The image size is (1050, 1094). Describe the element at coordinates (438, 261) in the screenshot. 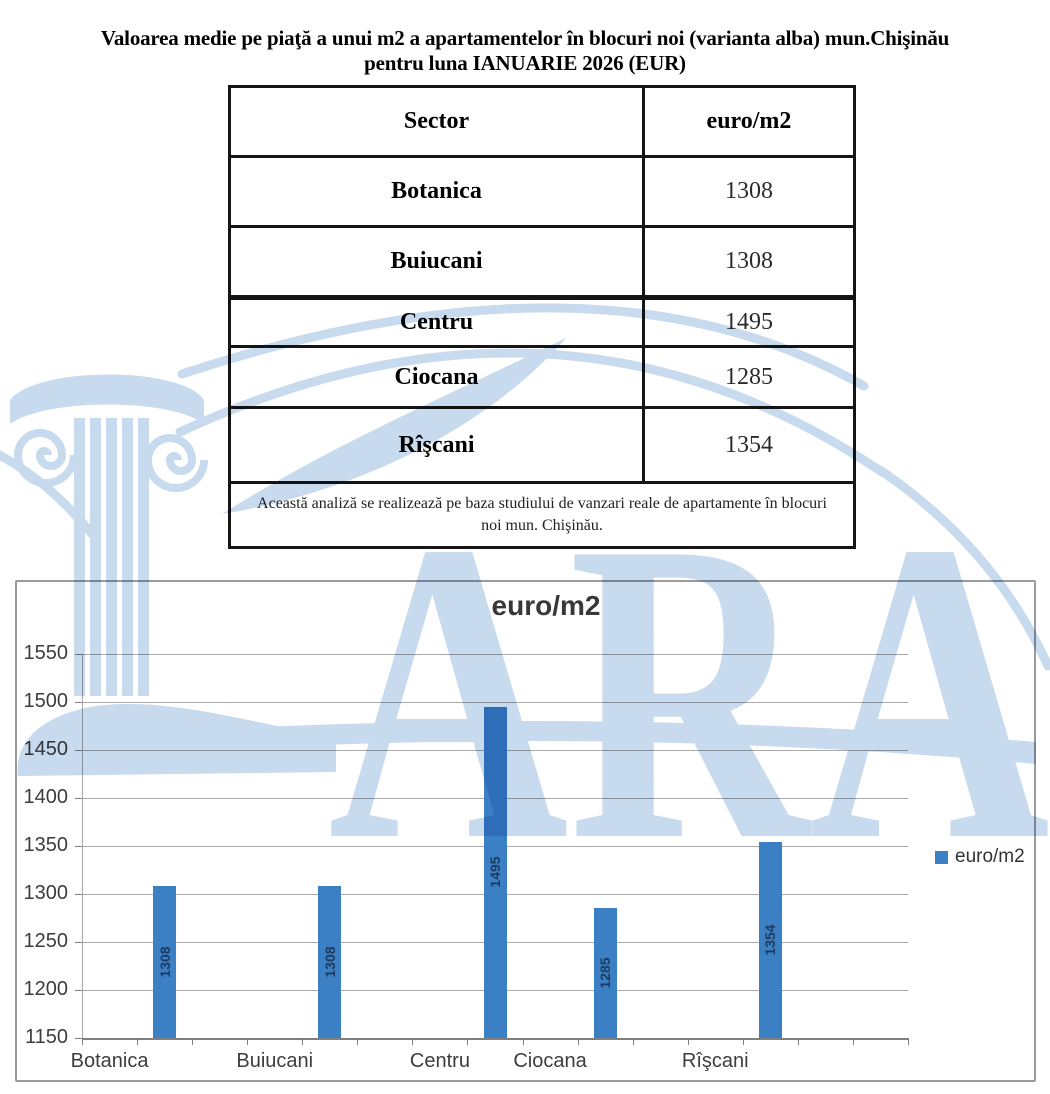

I see `sector-name: Buiucani` at that location.